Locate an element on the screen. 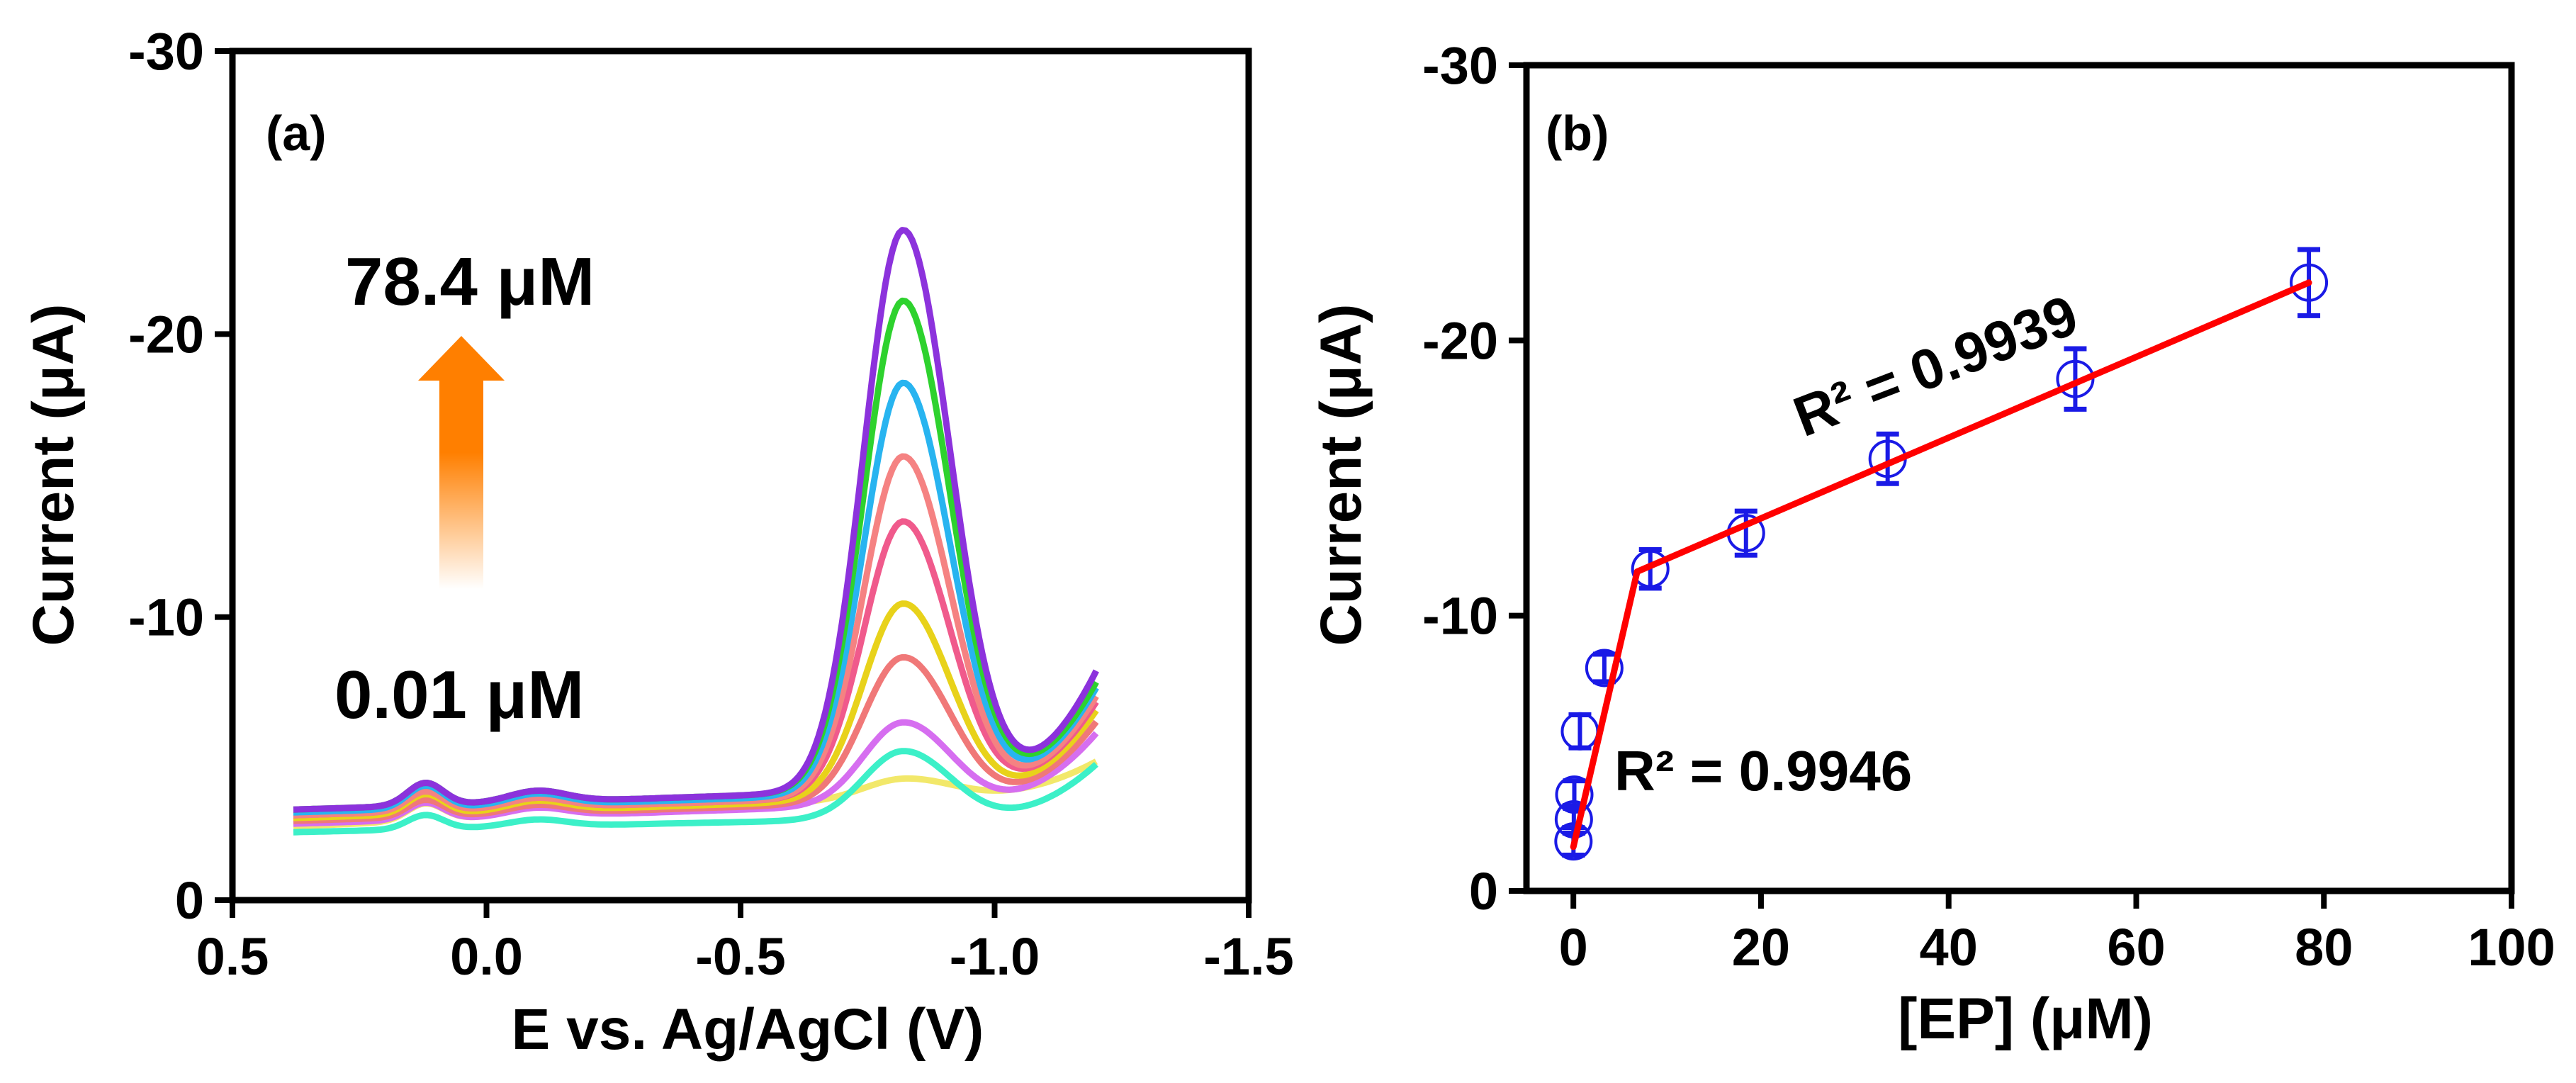  x-tick-label: -1.0 is located at coordinates (995, 956).